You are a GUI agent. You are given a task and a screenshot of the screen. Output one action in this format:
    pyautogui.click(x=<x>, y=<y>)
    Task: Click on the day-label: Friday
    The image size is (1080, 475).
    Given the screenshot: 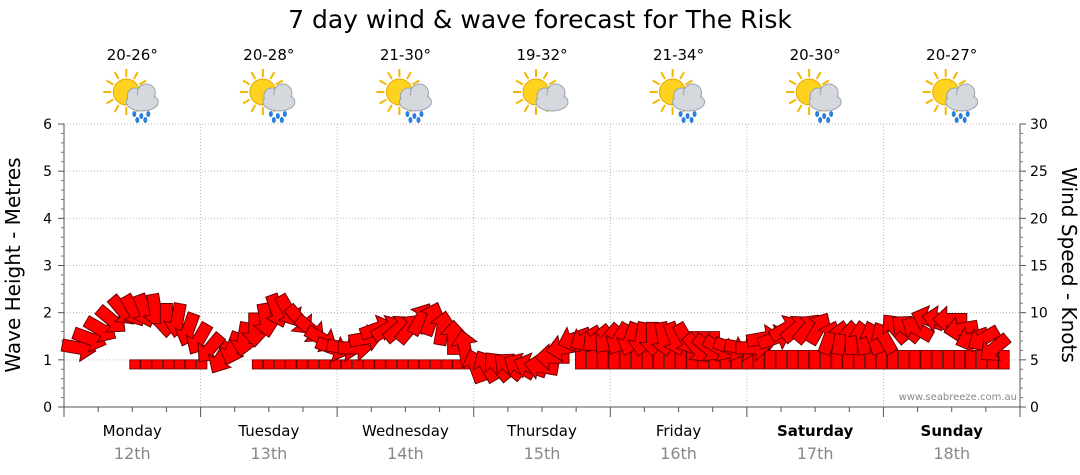 What is the action you would take?
    pyautogui.click(x=679, y=431)
    